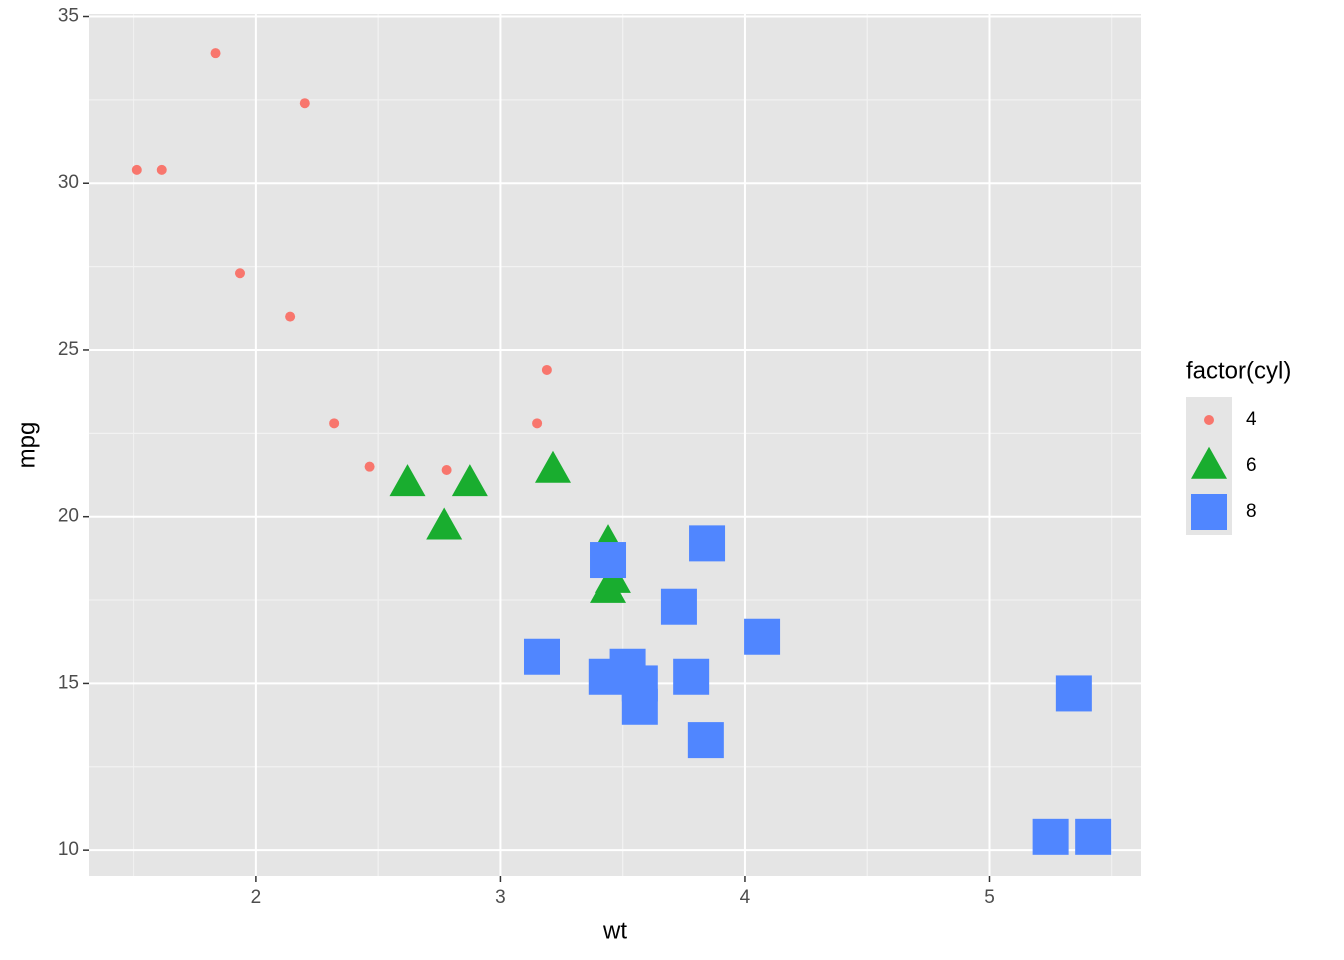 The width and height of the screenshot is (1344, 960). I want to click on x-tick-label: 5, so click(989, 897).